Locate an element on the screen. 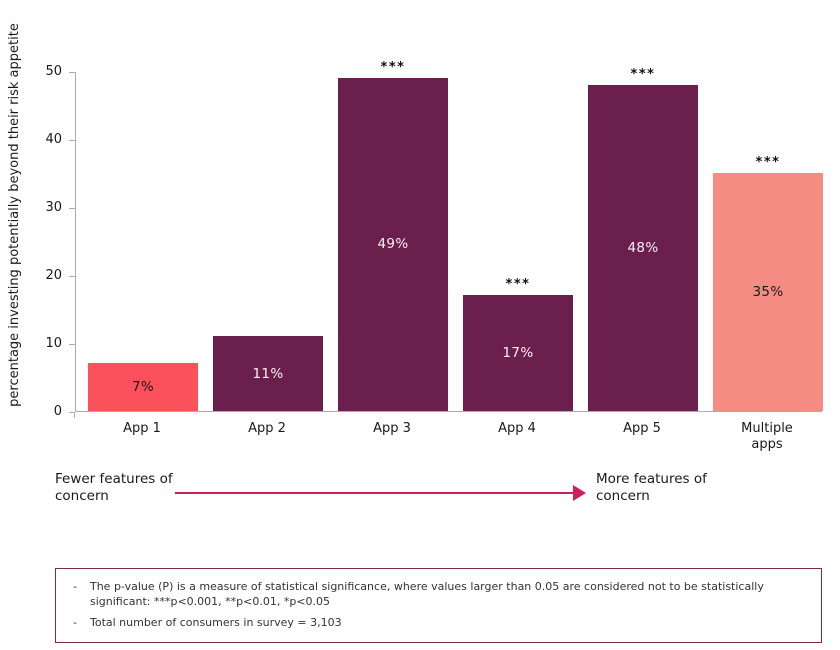  bar-value-label: 35% is located at coordinates (768, 292).